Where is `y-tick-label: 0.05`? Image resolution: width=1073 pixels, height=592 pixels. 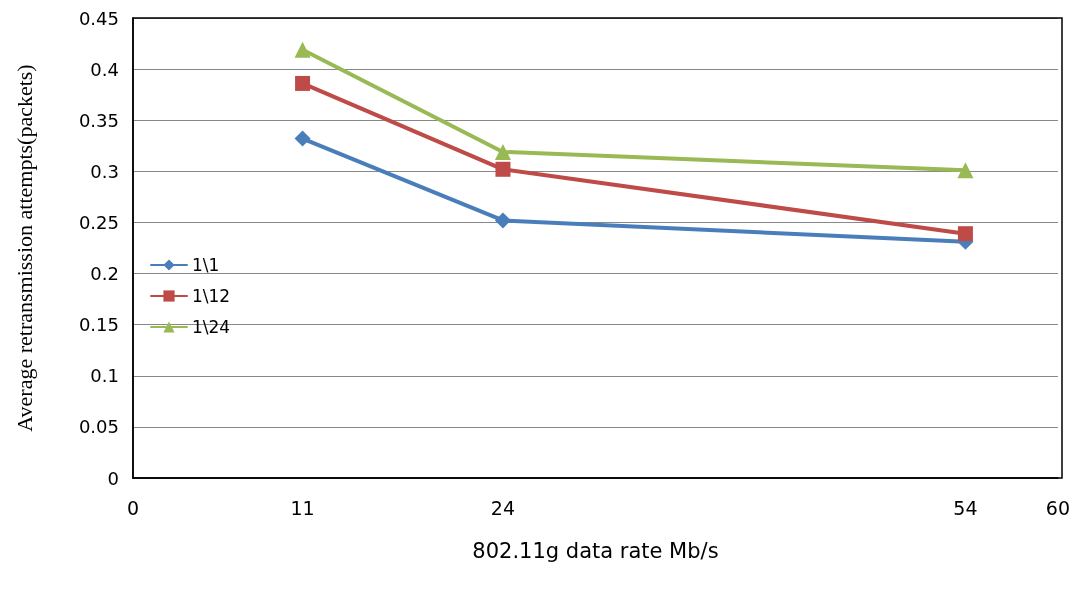 y-tick-label: 0.05 is located at coordinates (98, 427).